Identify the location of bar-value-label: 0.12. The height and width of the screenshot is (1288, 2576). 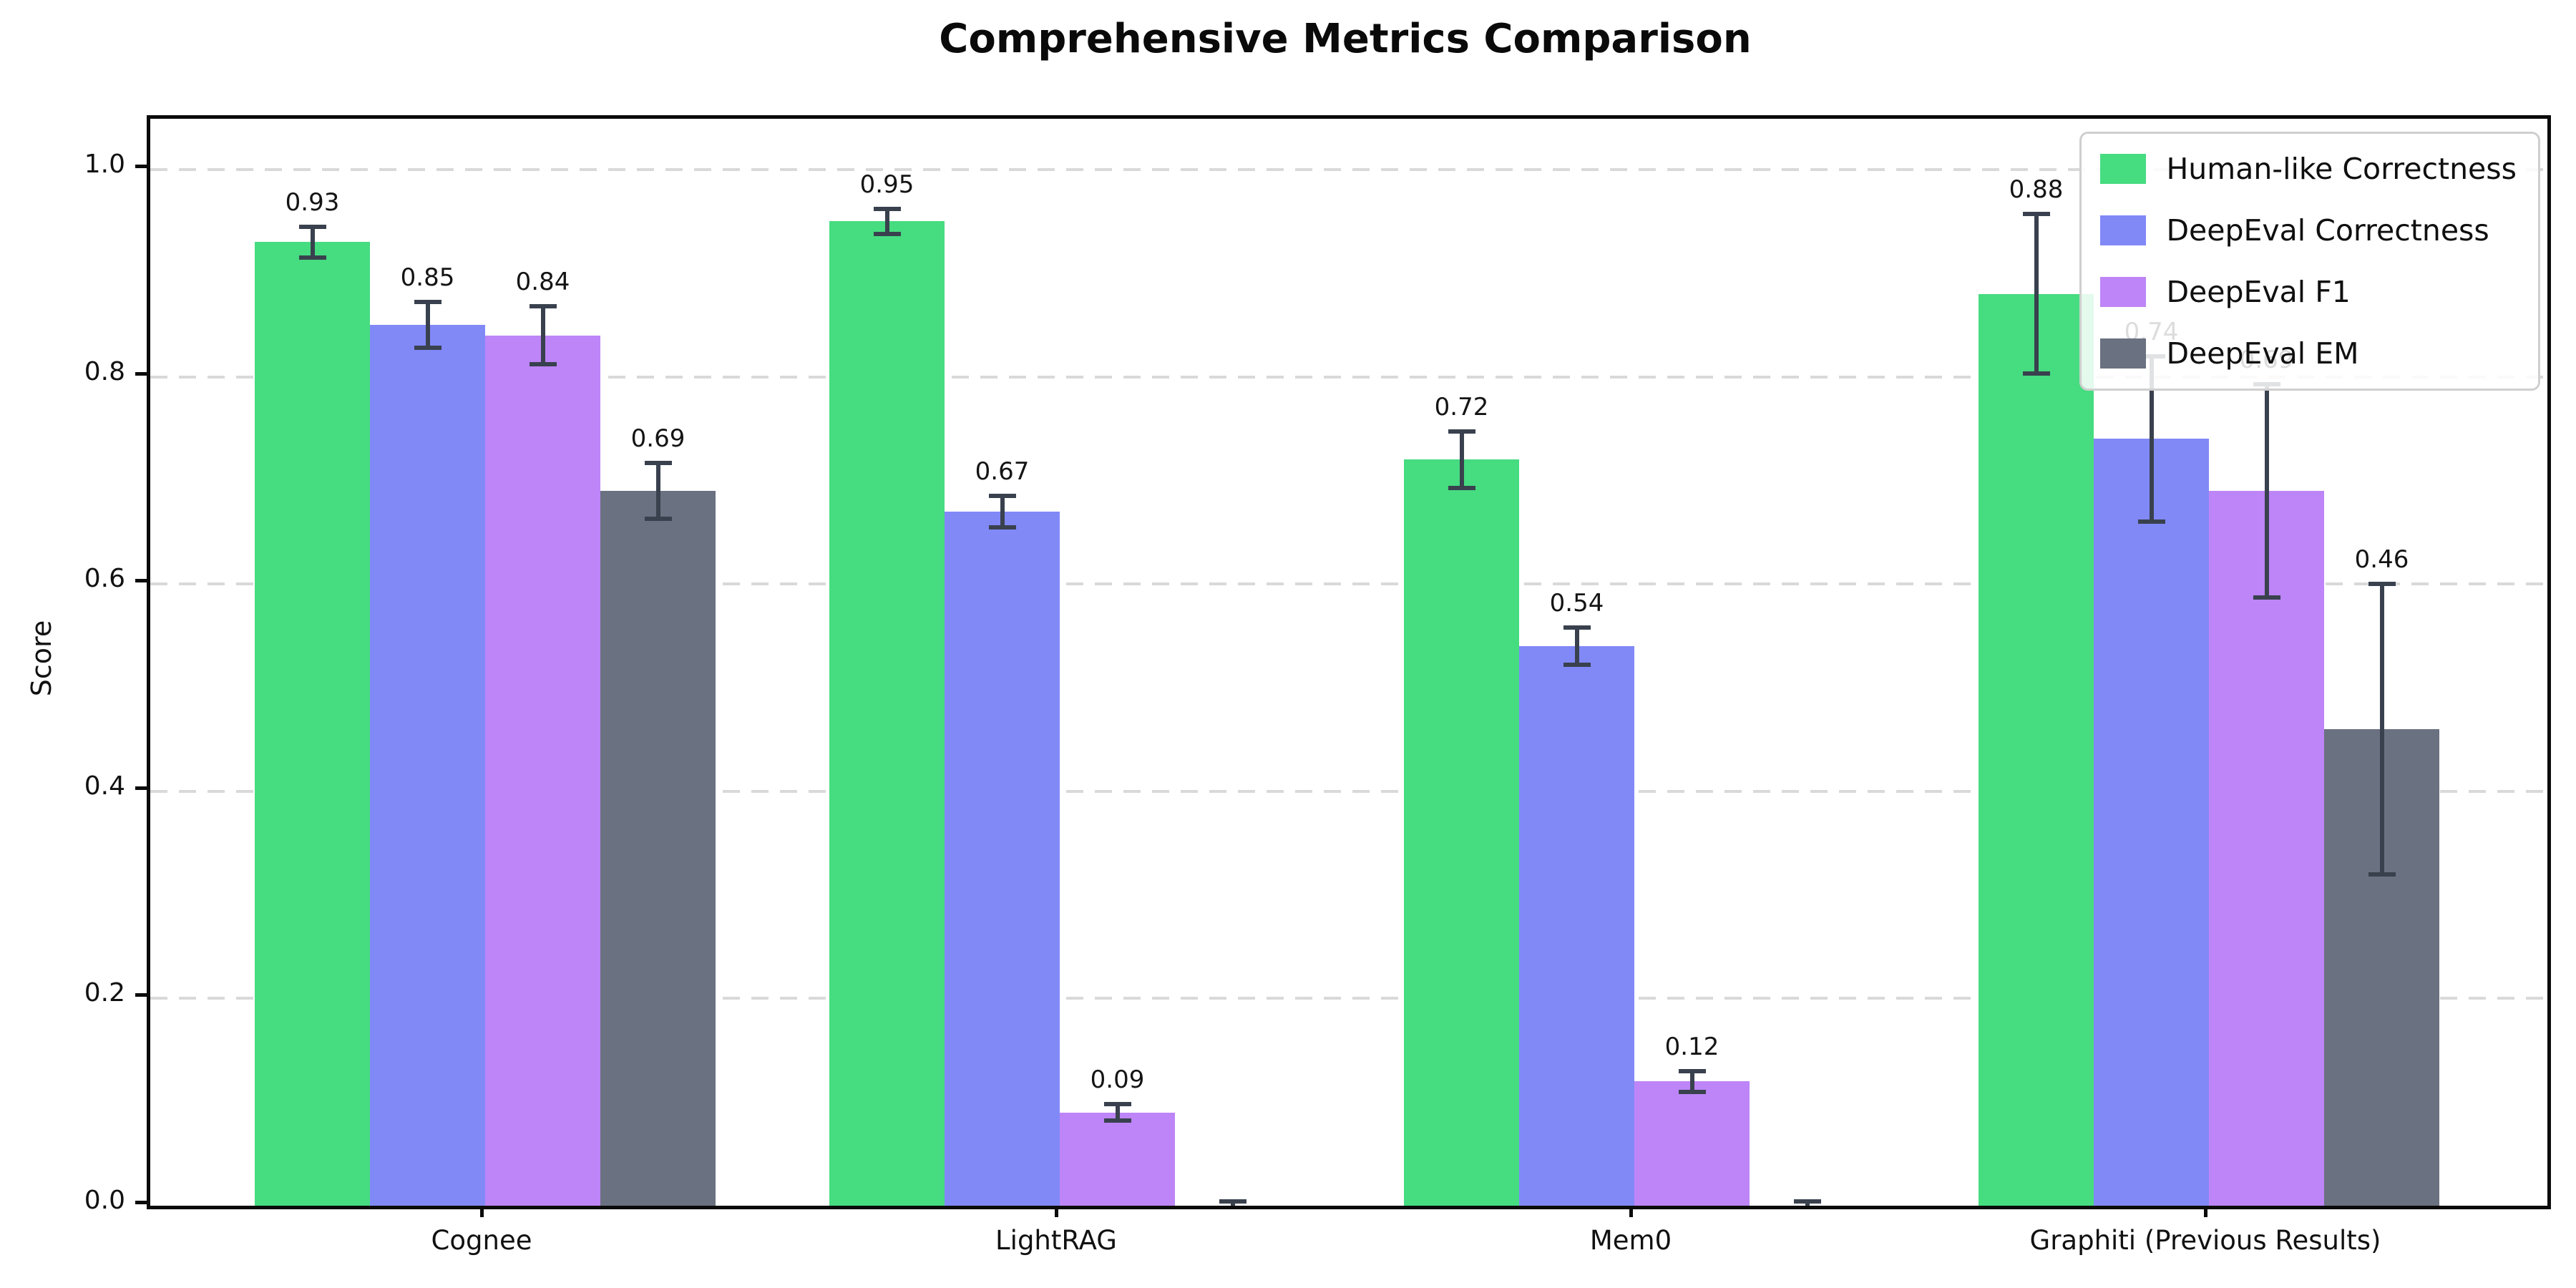
(1691, 1046).